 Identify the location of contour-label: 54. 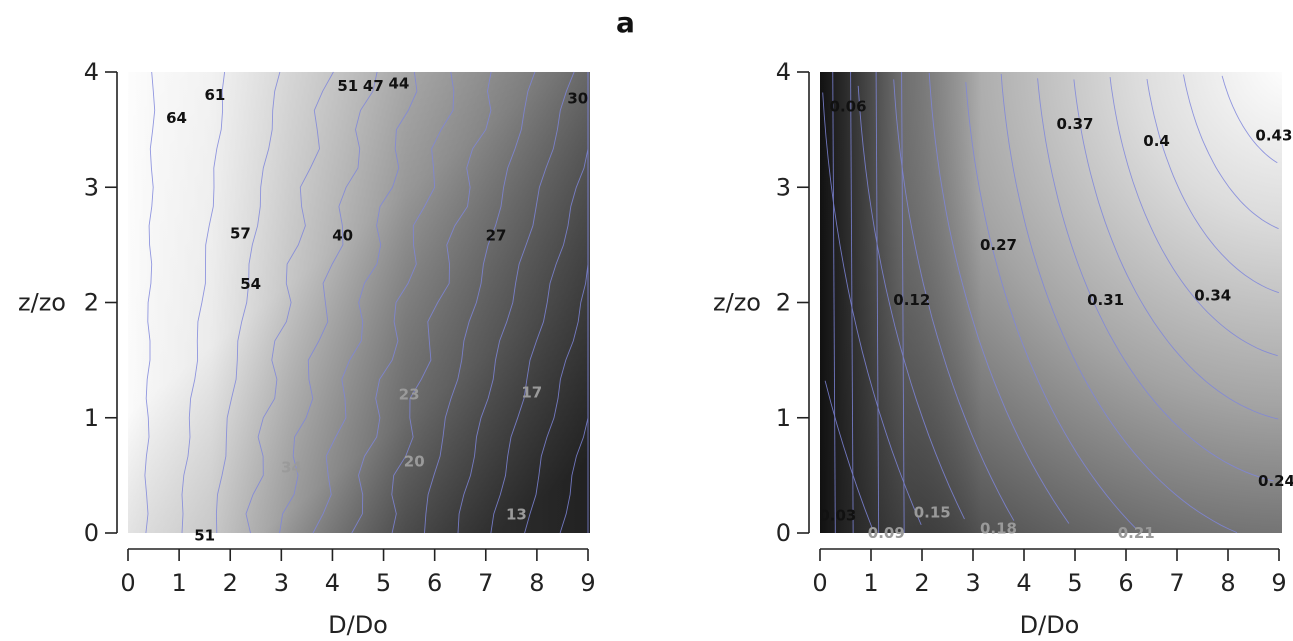
(250, 284).